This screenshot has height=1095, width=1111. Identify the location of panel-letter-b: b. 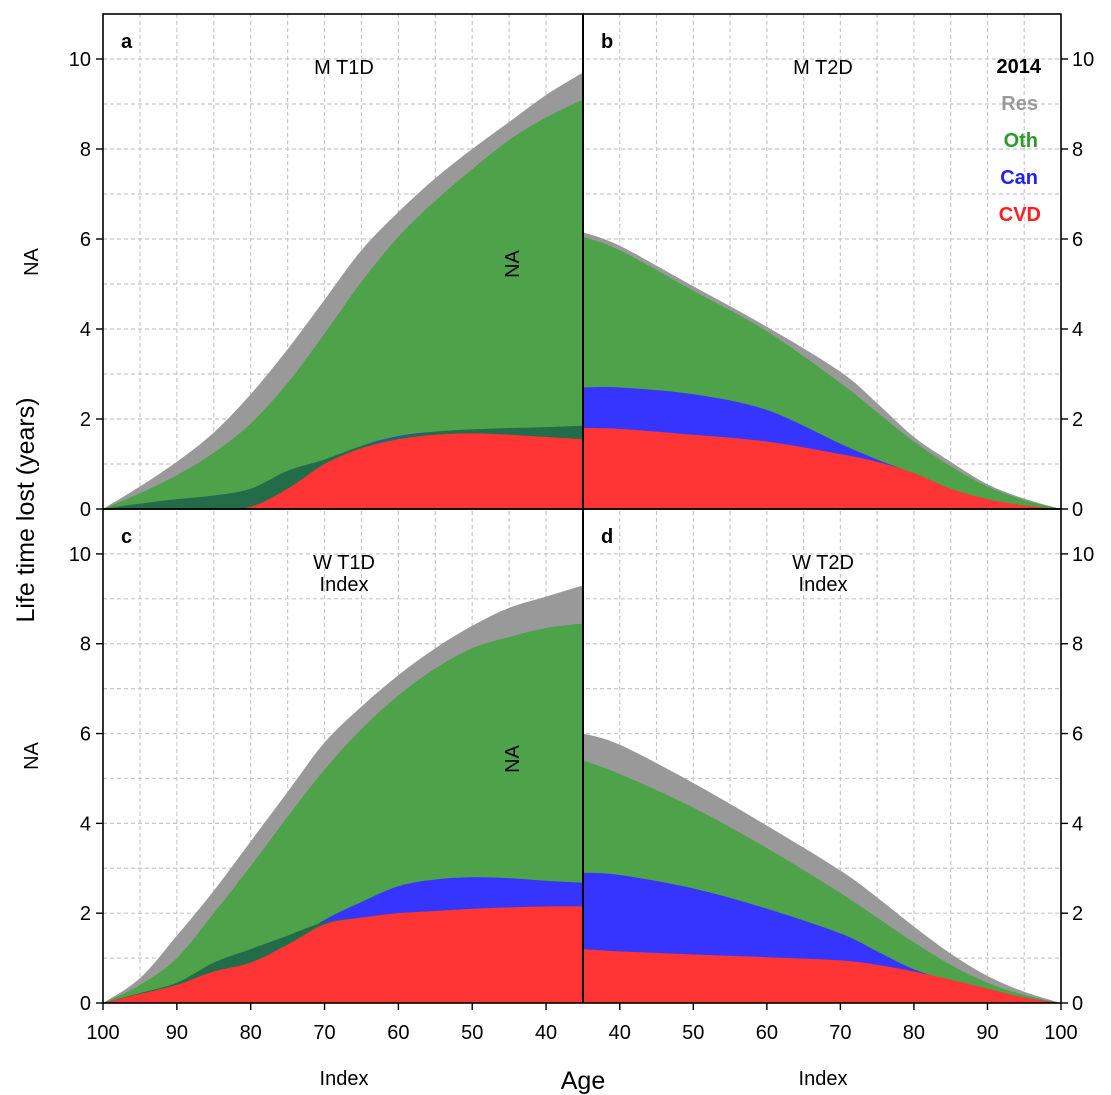
(607, 42).